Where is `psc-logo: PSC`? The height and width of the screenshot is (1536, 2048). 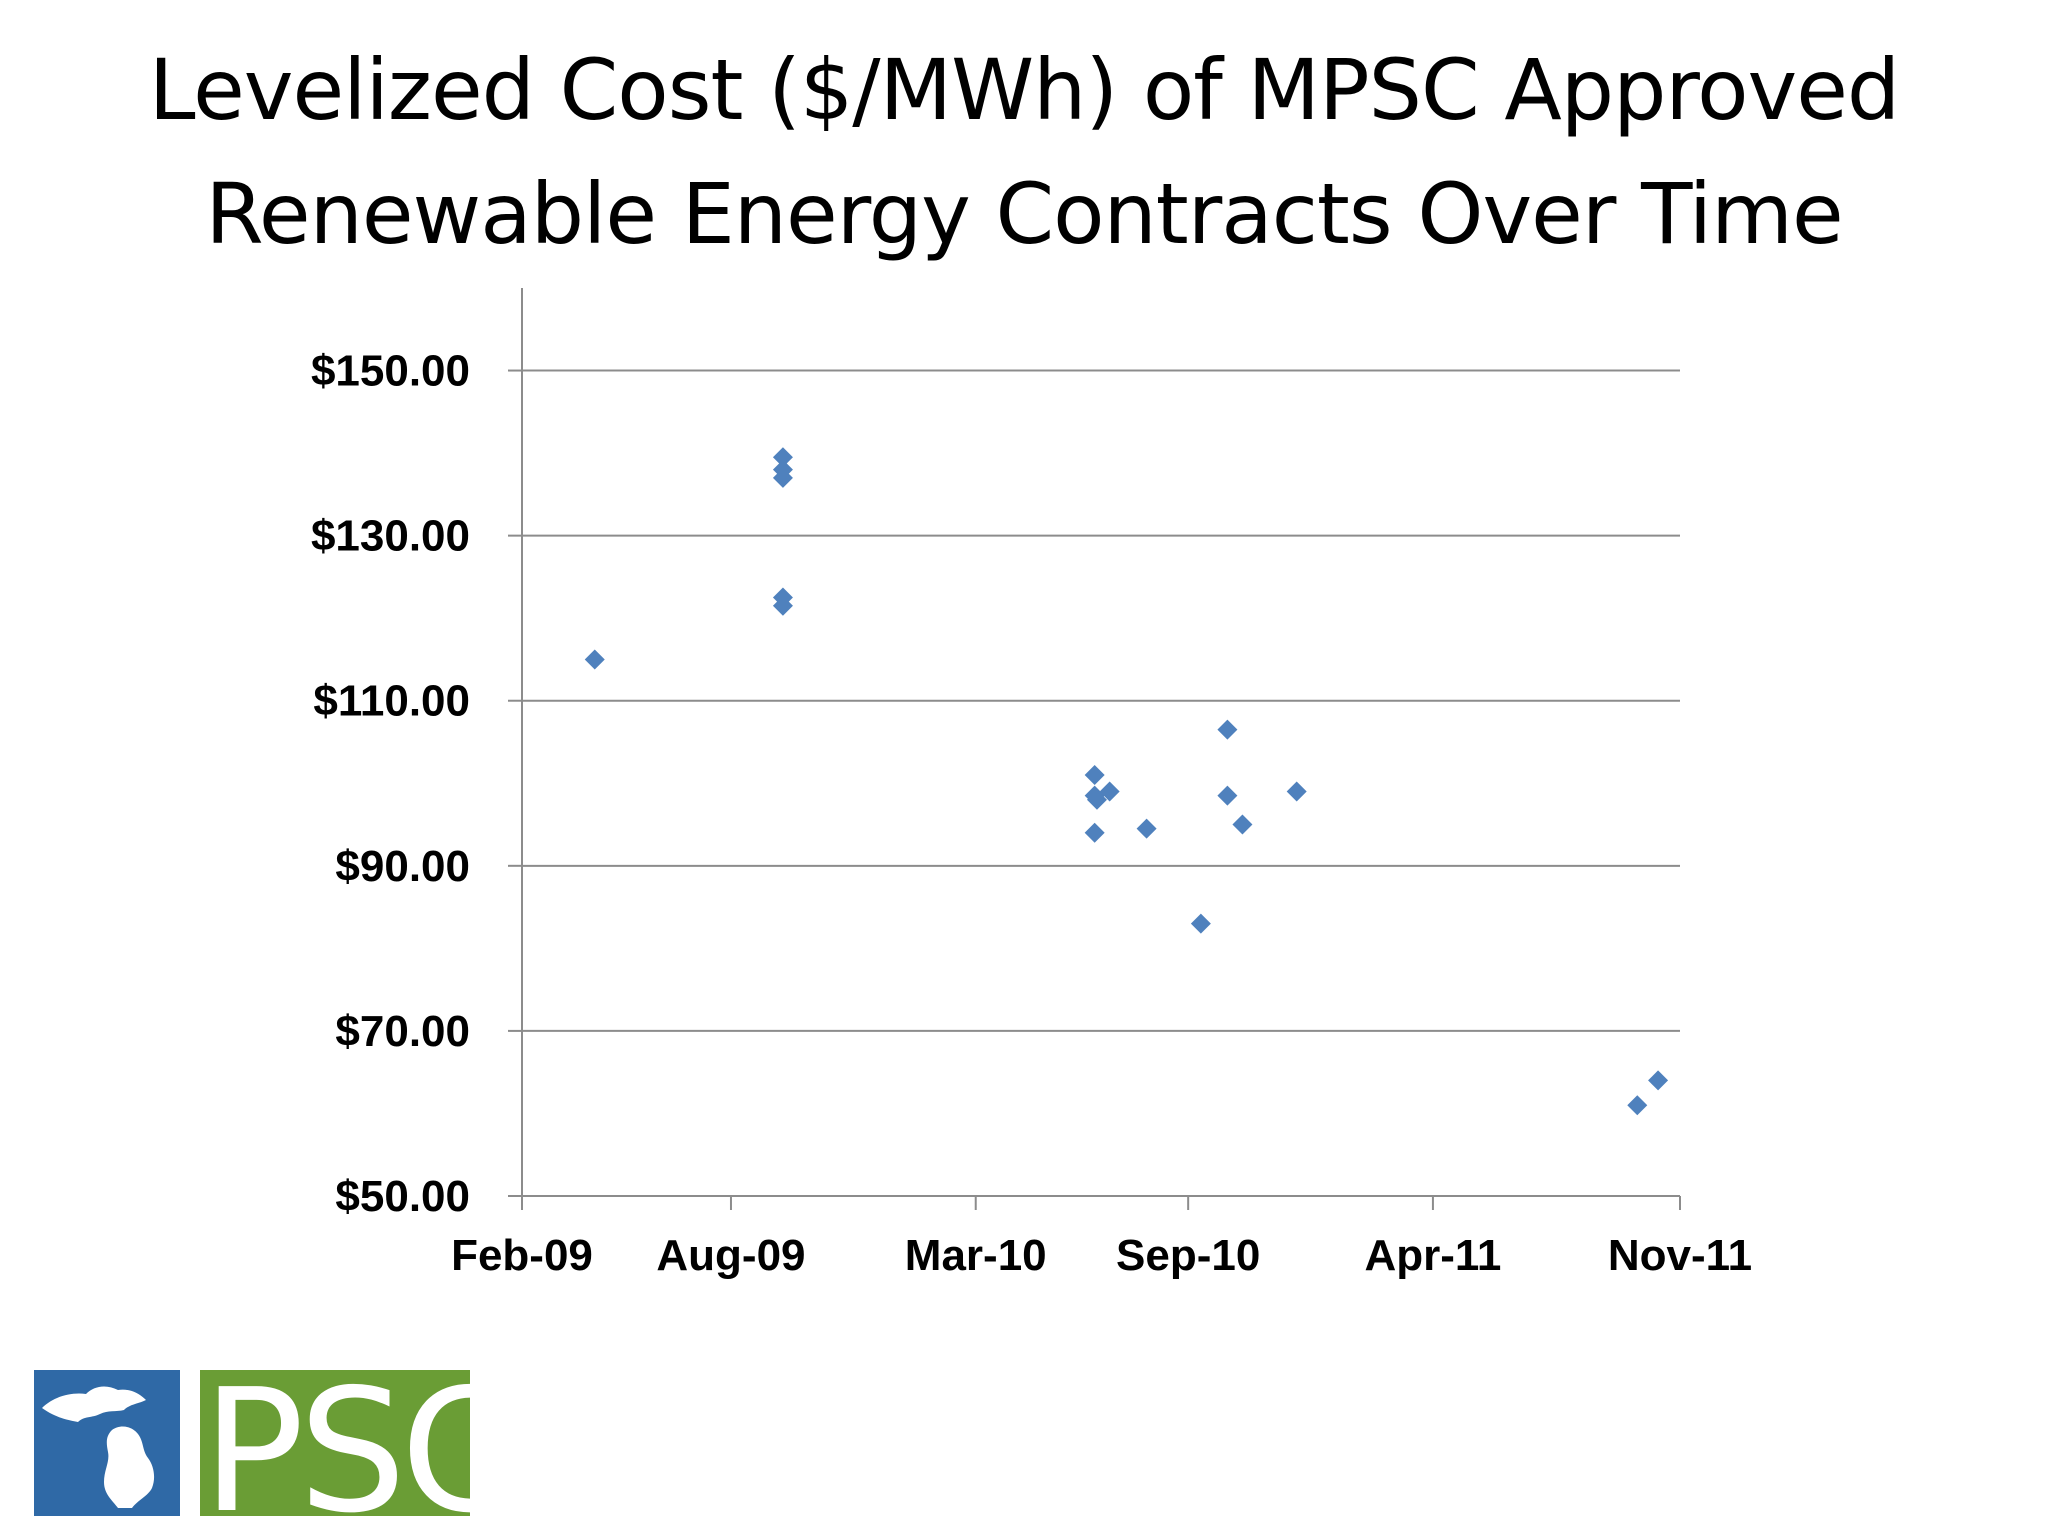 psc-logo: PSC is located at coordinates (252, 1443).